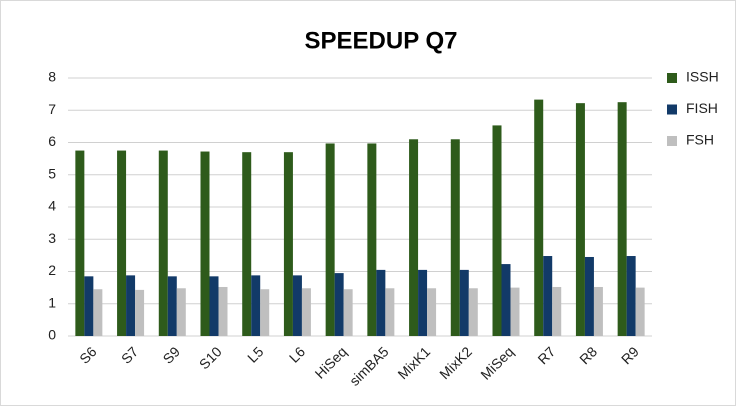 The height and width of the screenshot is (406, 736). Describe the element at coordinates (52, 270) in the screenshot. I see `y-tick-label: 2` at that location.